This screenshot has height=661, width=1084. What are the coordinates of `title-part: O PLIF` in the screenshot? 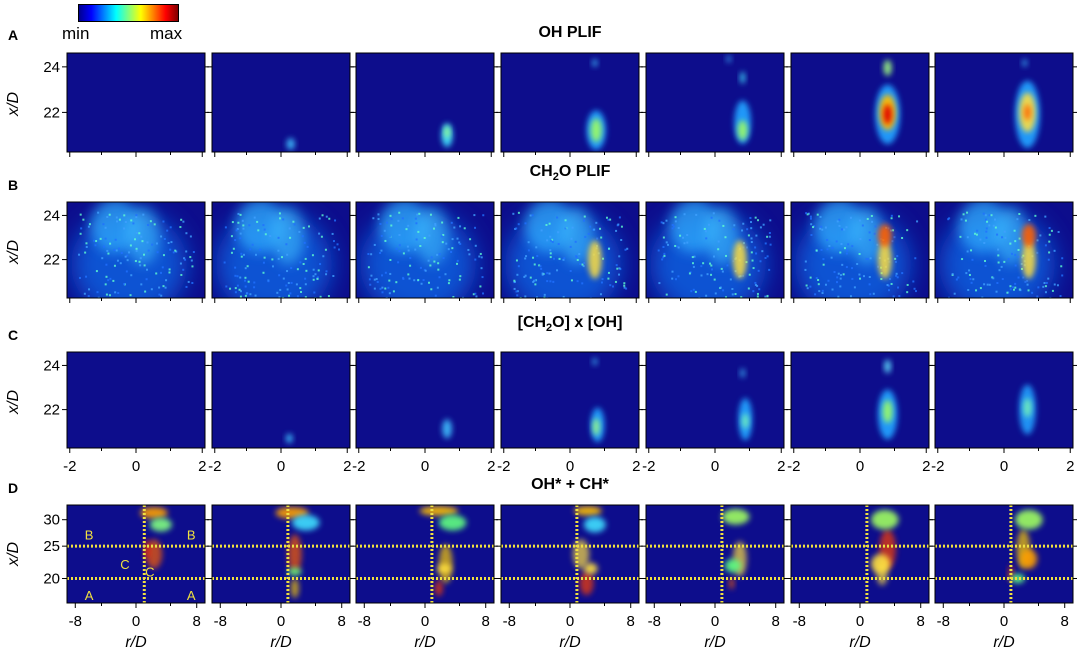 It's located at (584, 171).